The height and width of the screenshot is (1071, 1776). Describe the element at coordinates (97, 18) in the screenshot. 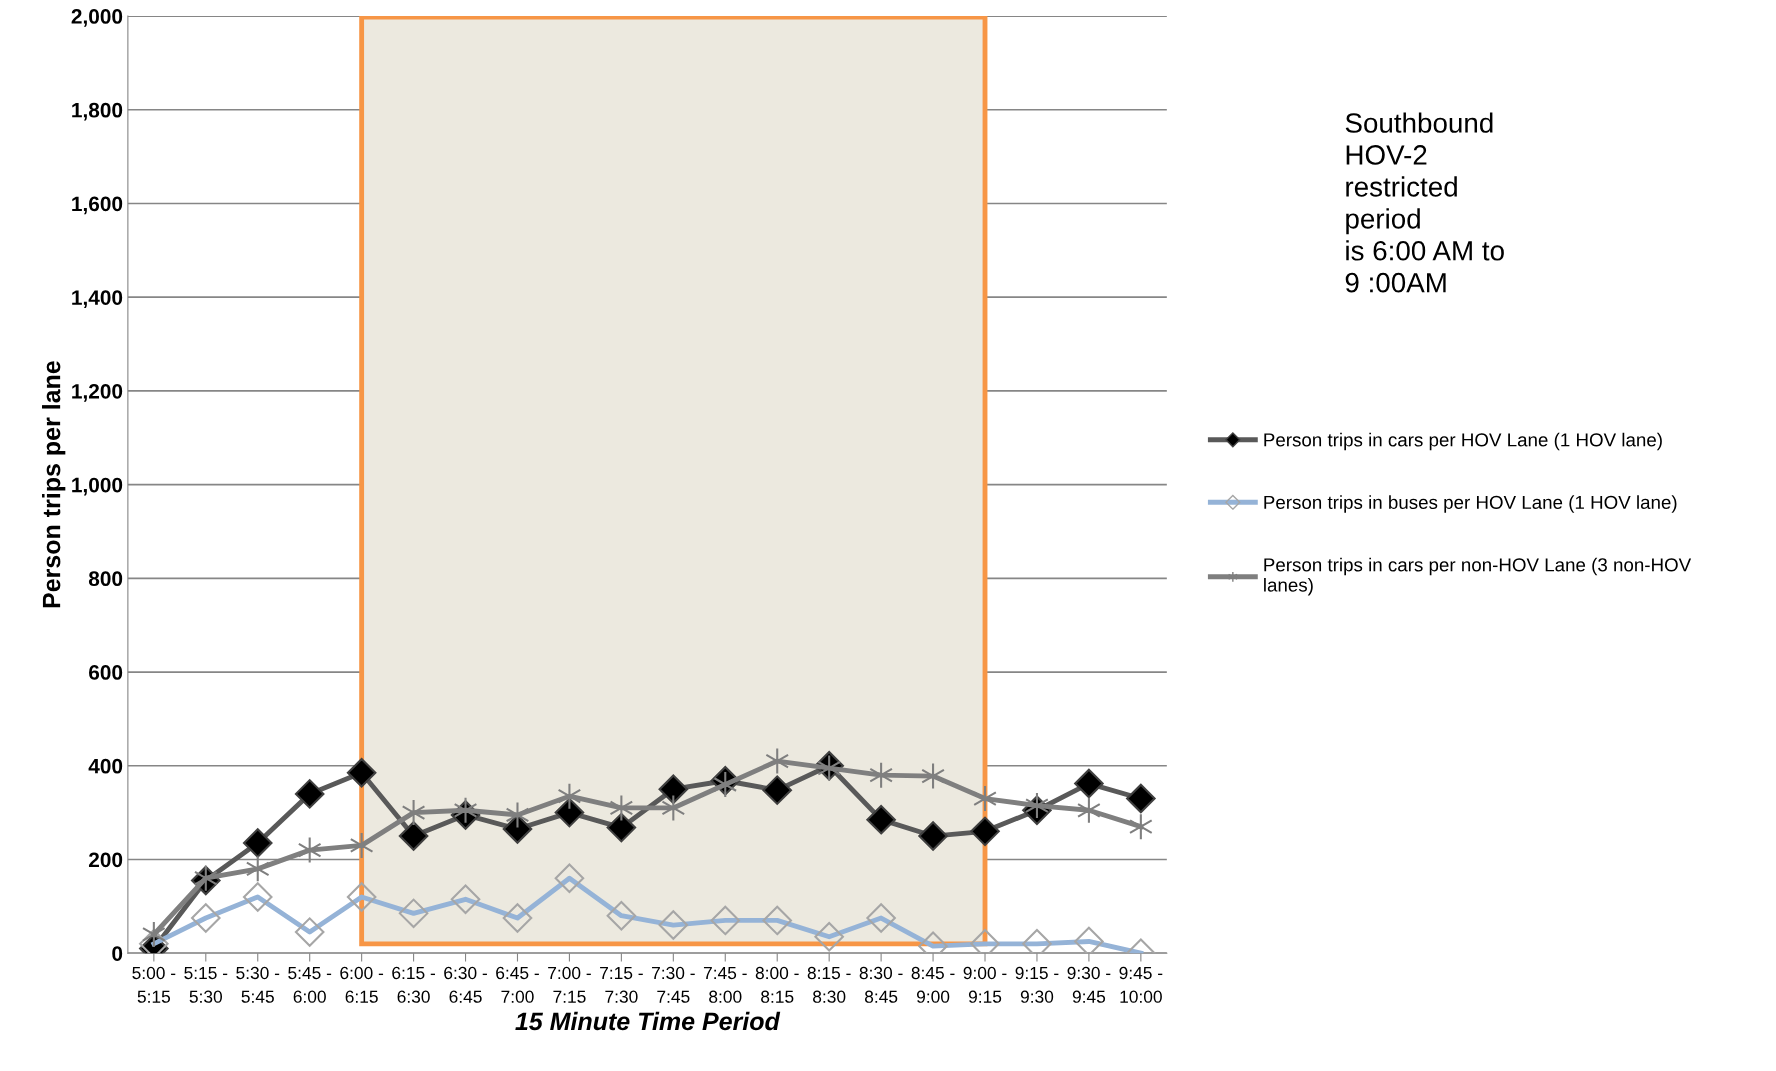

I see `y-tick-label: 2,000` at that location.